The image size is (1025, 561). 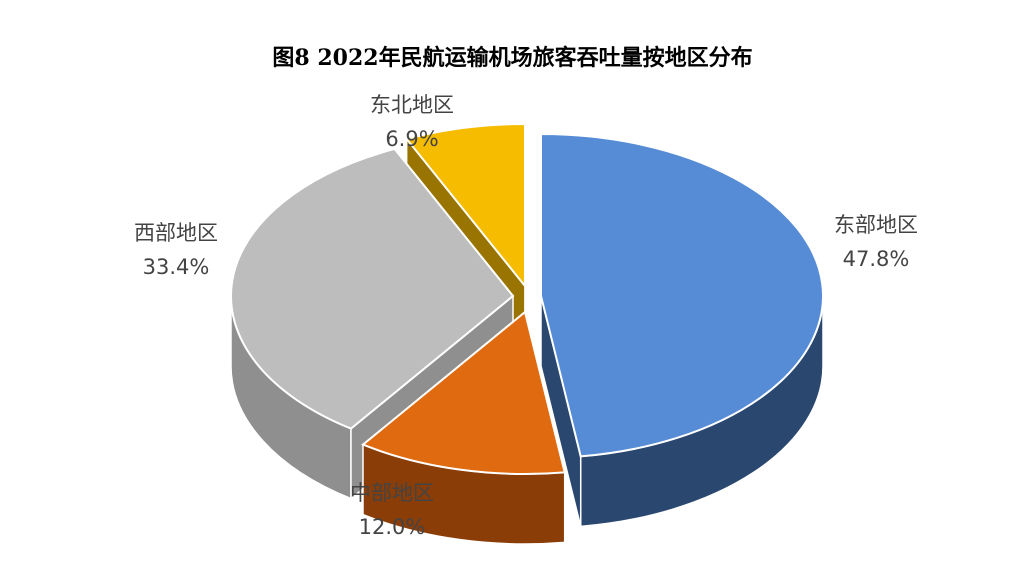 I want to click on slice-value-label: 6.9%, so click(x=411, y=139).